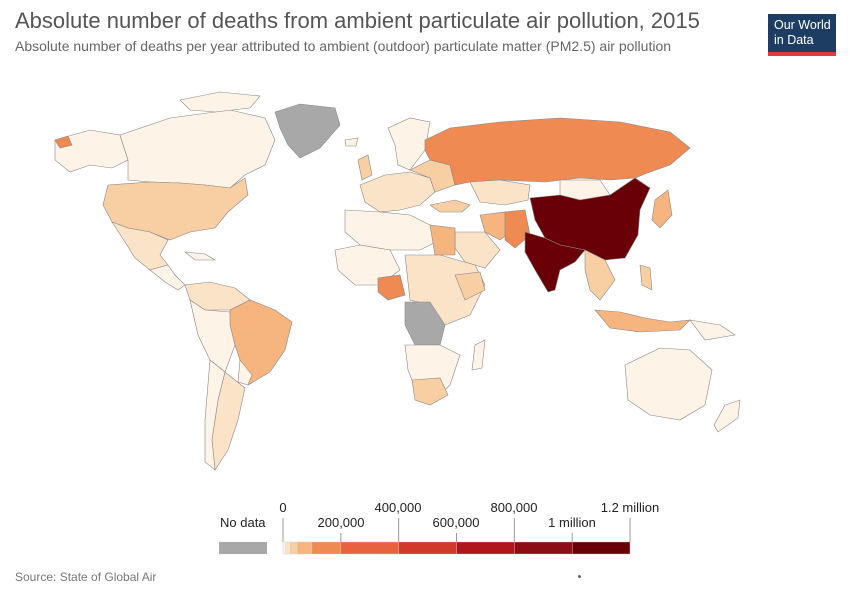 The image size is (850, 600). What do you see at coordinates (140, 246) in the screenshot?
I see `region-mexico` at bounding box center [140, 246].